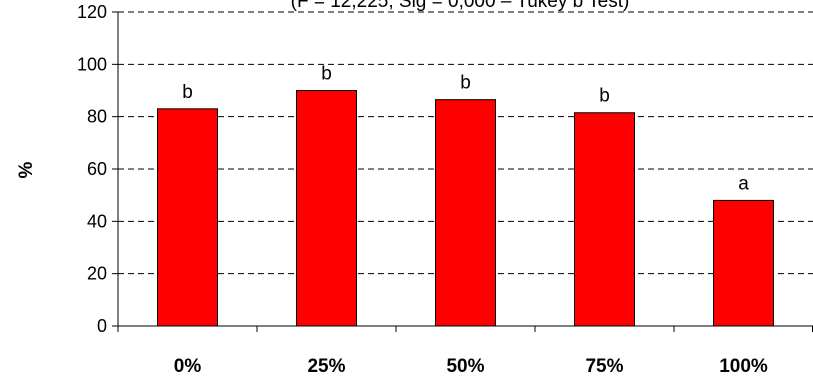 This screenshot has width=813, height=376. What do you see at coordinates (465, 366) in the screenshot?
I see `x-tick-label: 50%` at bounding box center [465, 366].